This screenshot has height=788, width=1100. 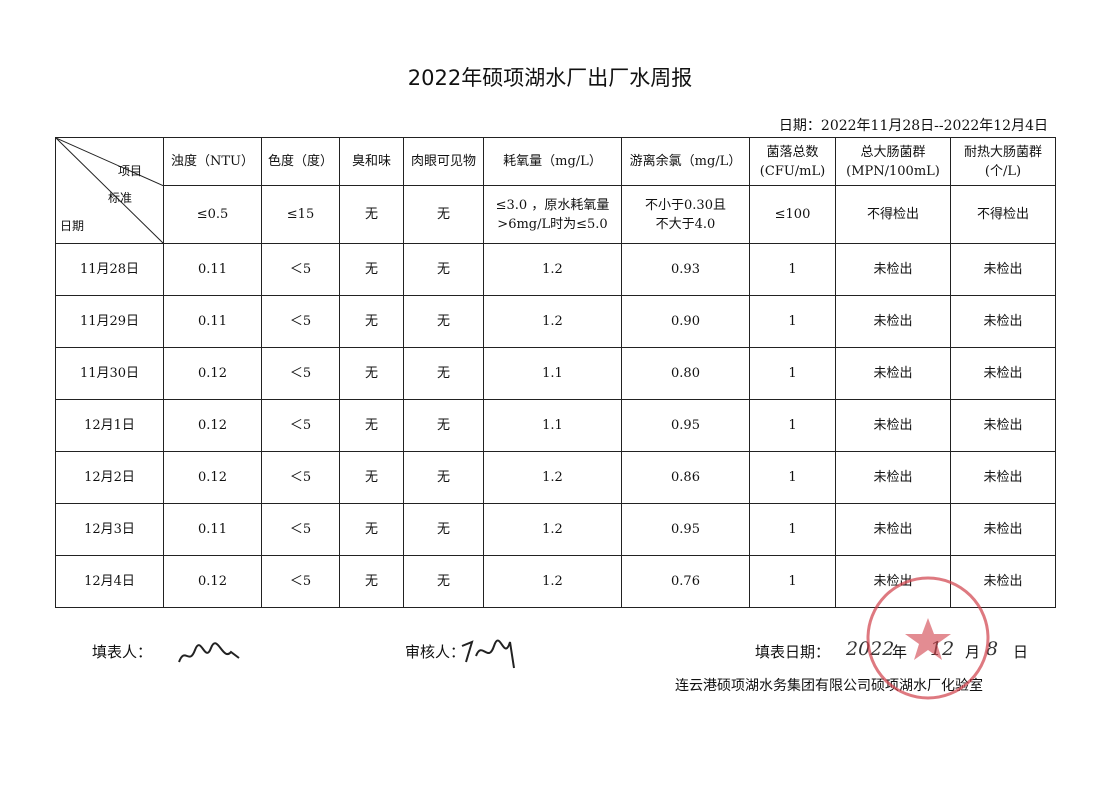 I want to click on column-header: 色度（度）, so click(x=300, y=161).